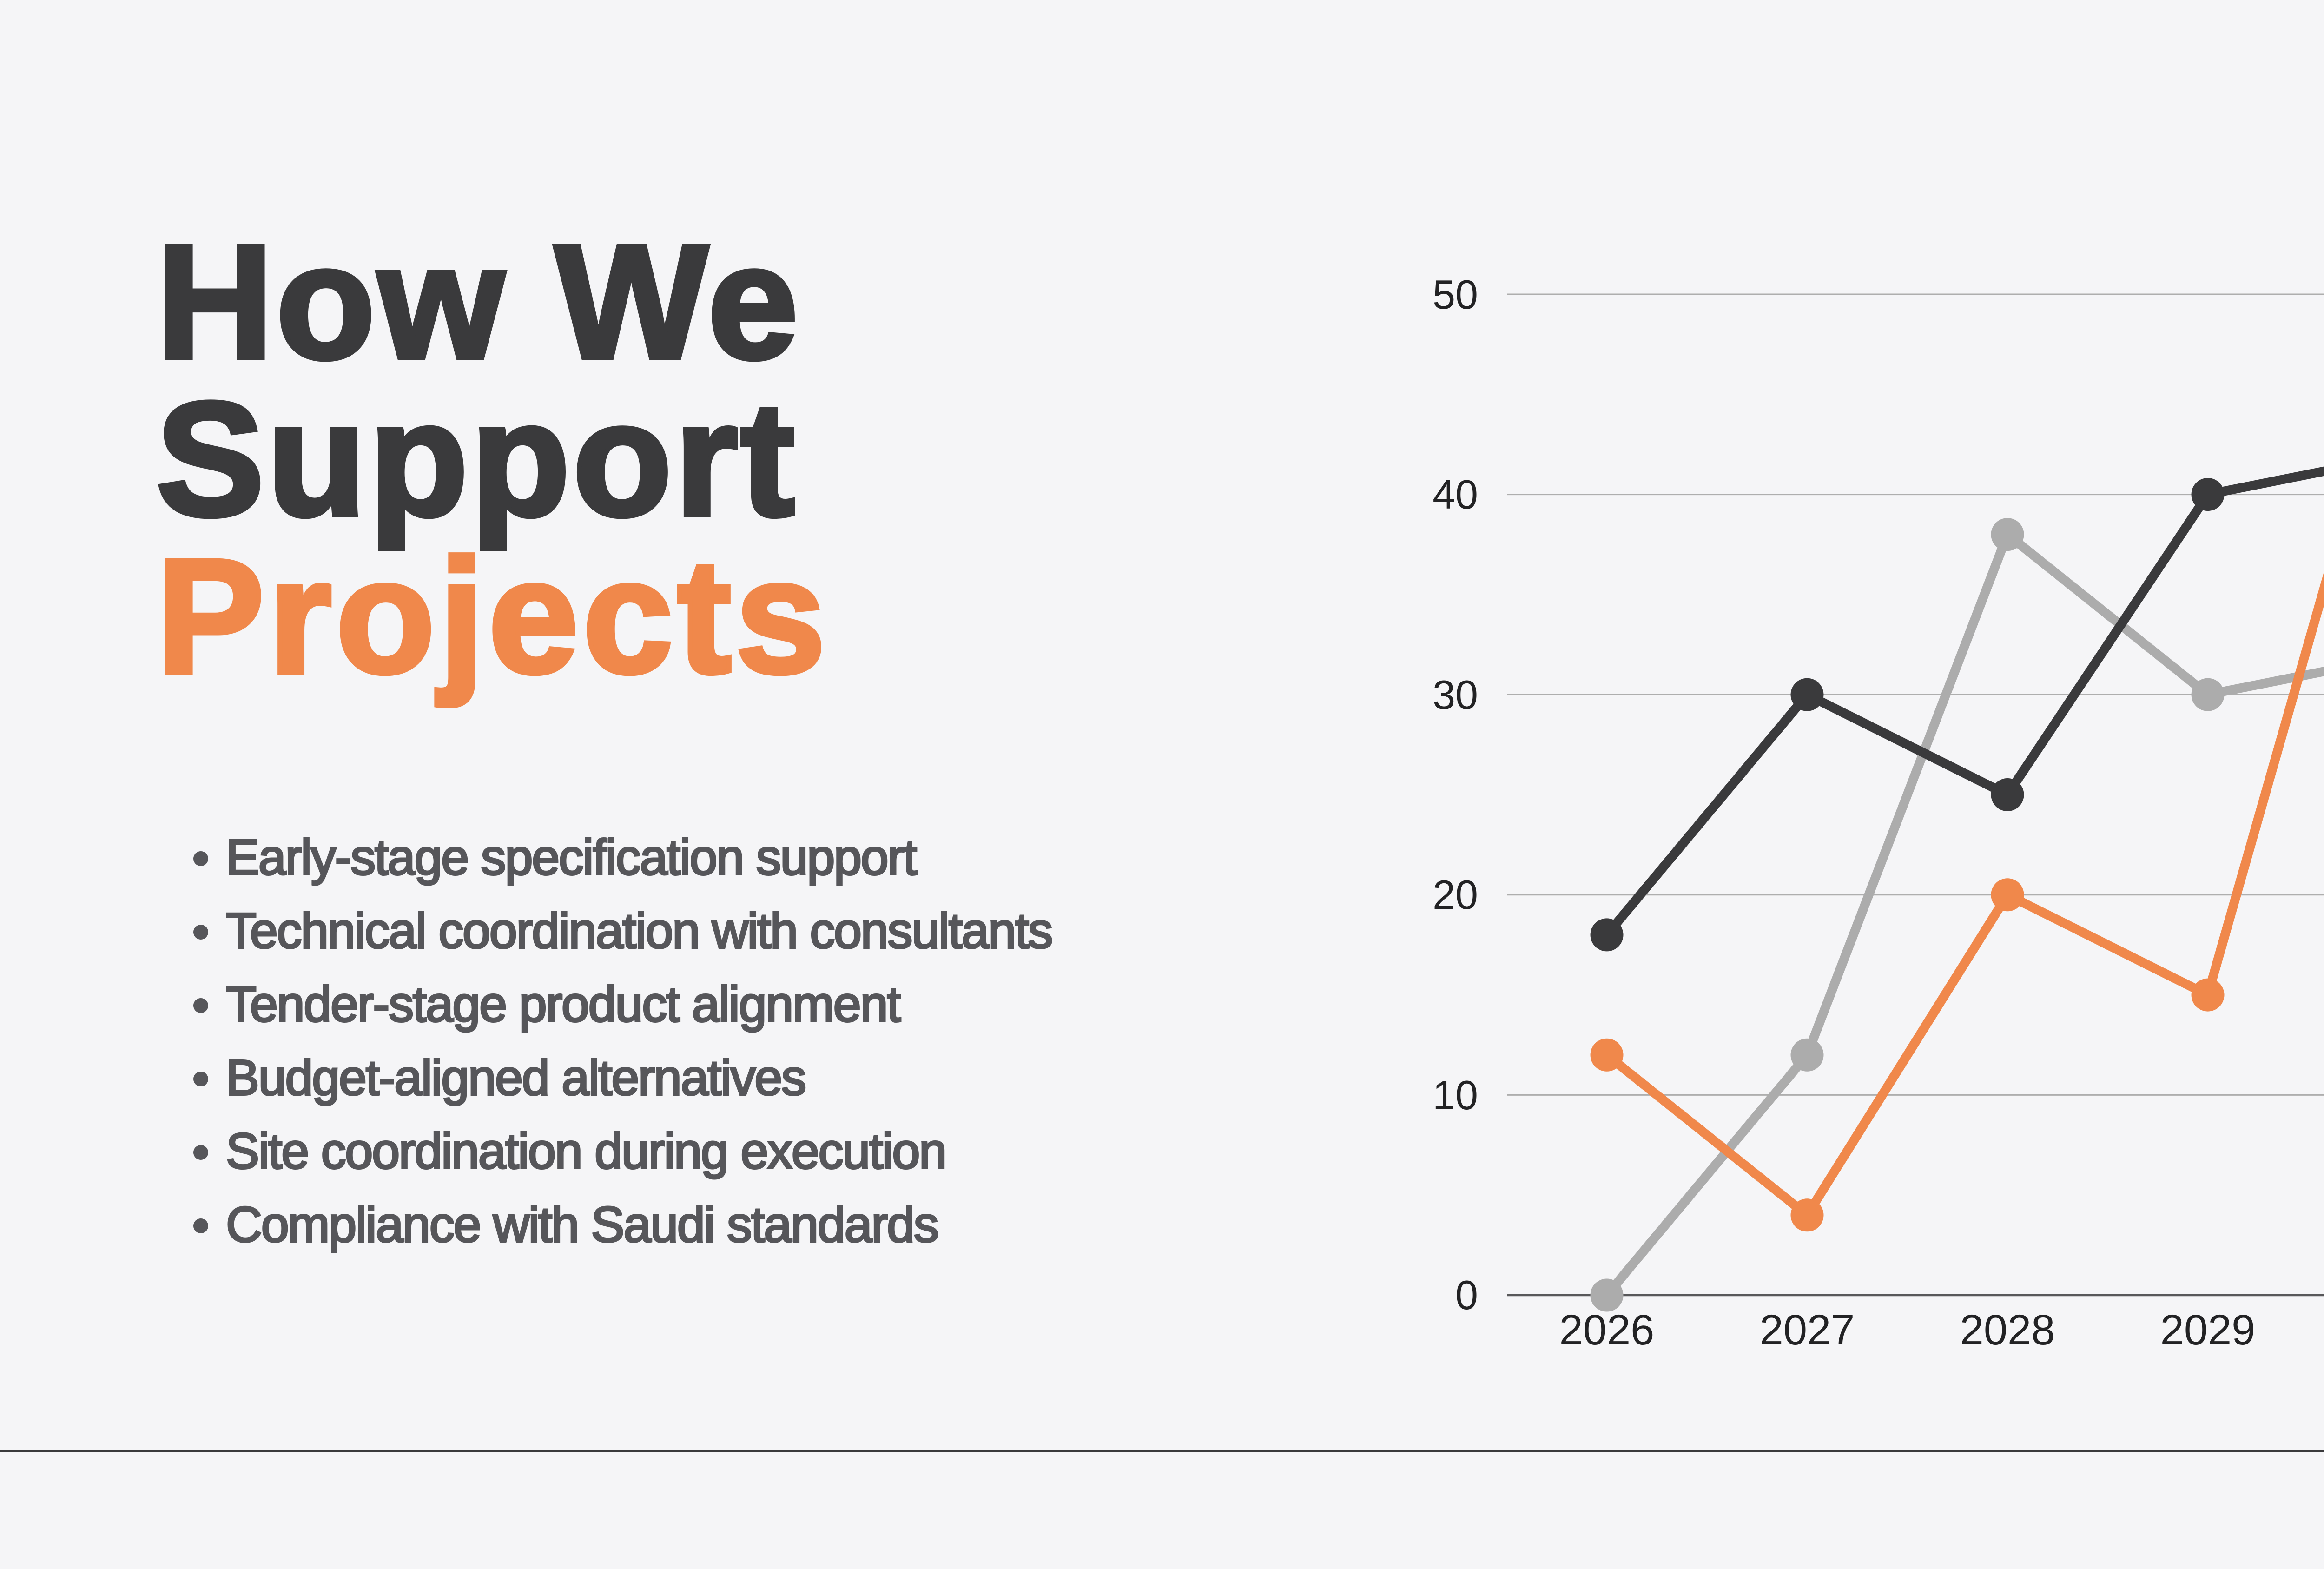  I want to click on svg-text: 2028, so click(2007, 1330).